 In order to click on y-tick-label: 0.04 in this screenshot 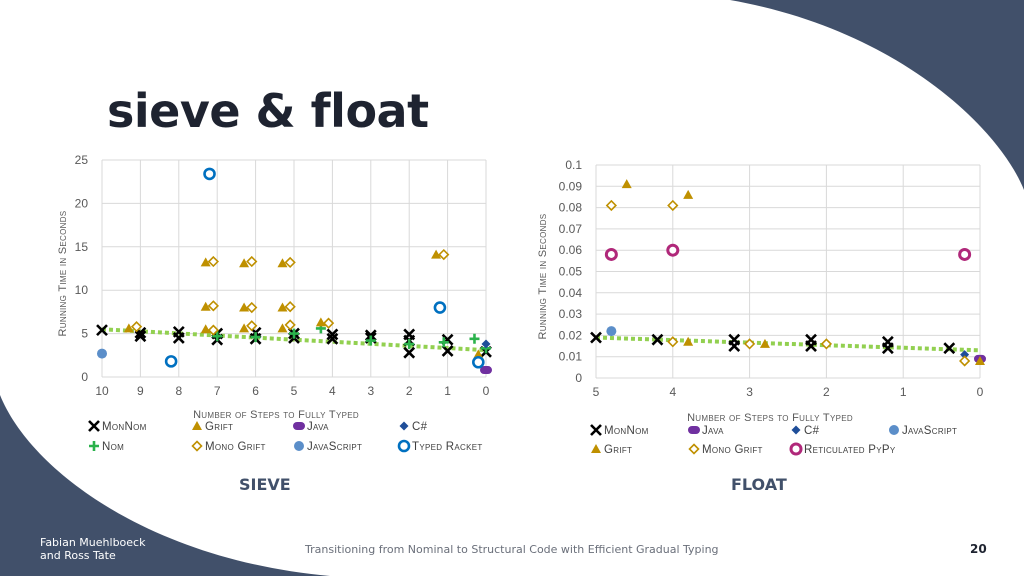, I will do `click(571, 293)`.